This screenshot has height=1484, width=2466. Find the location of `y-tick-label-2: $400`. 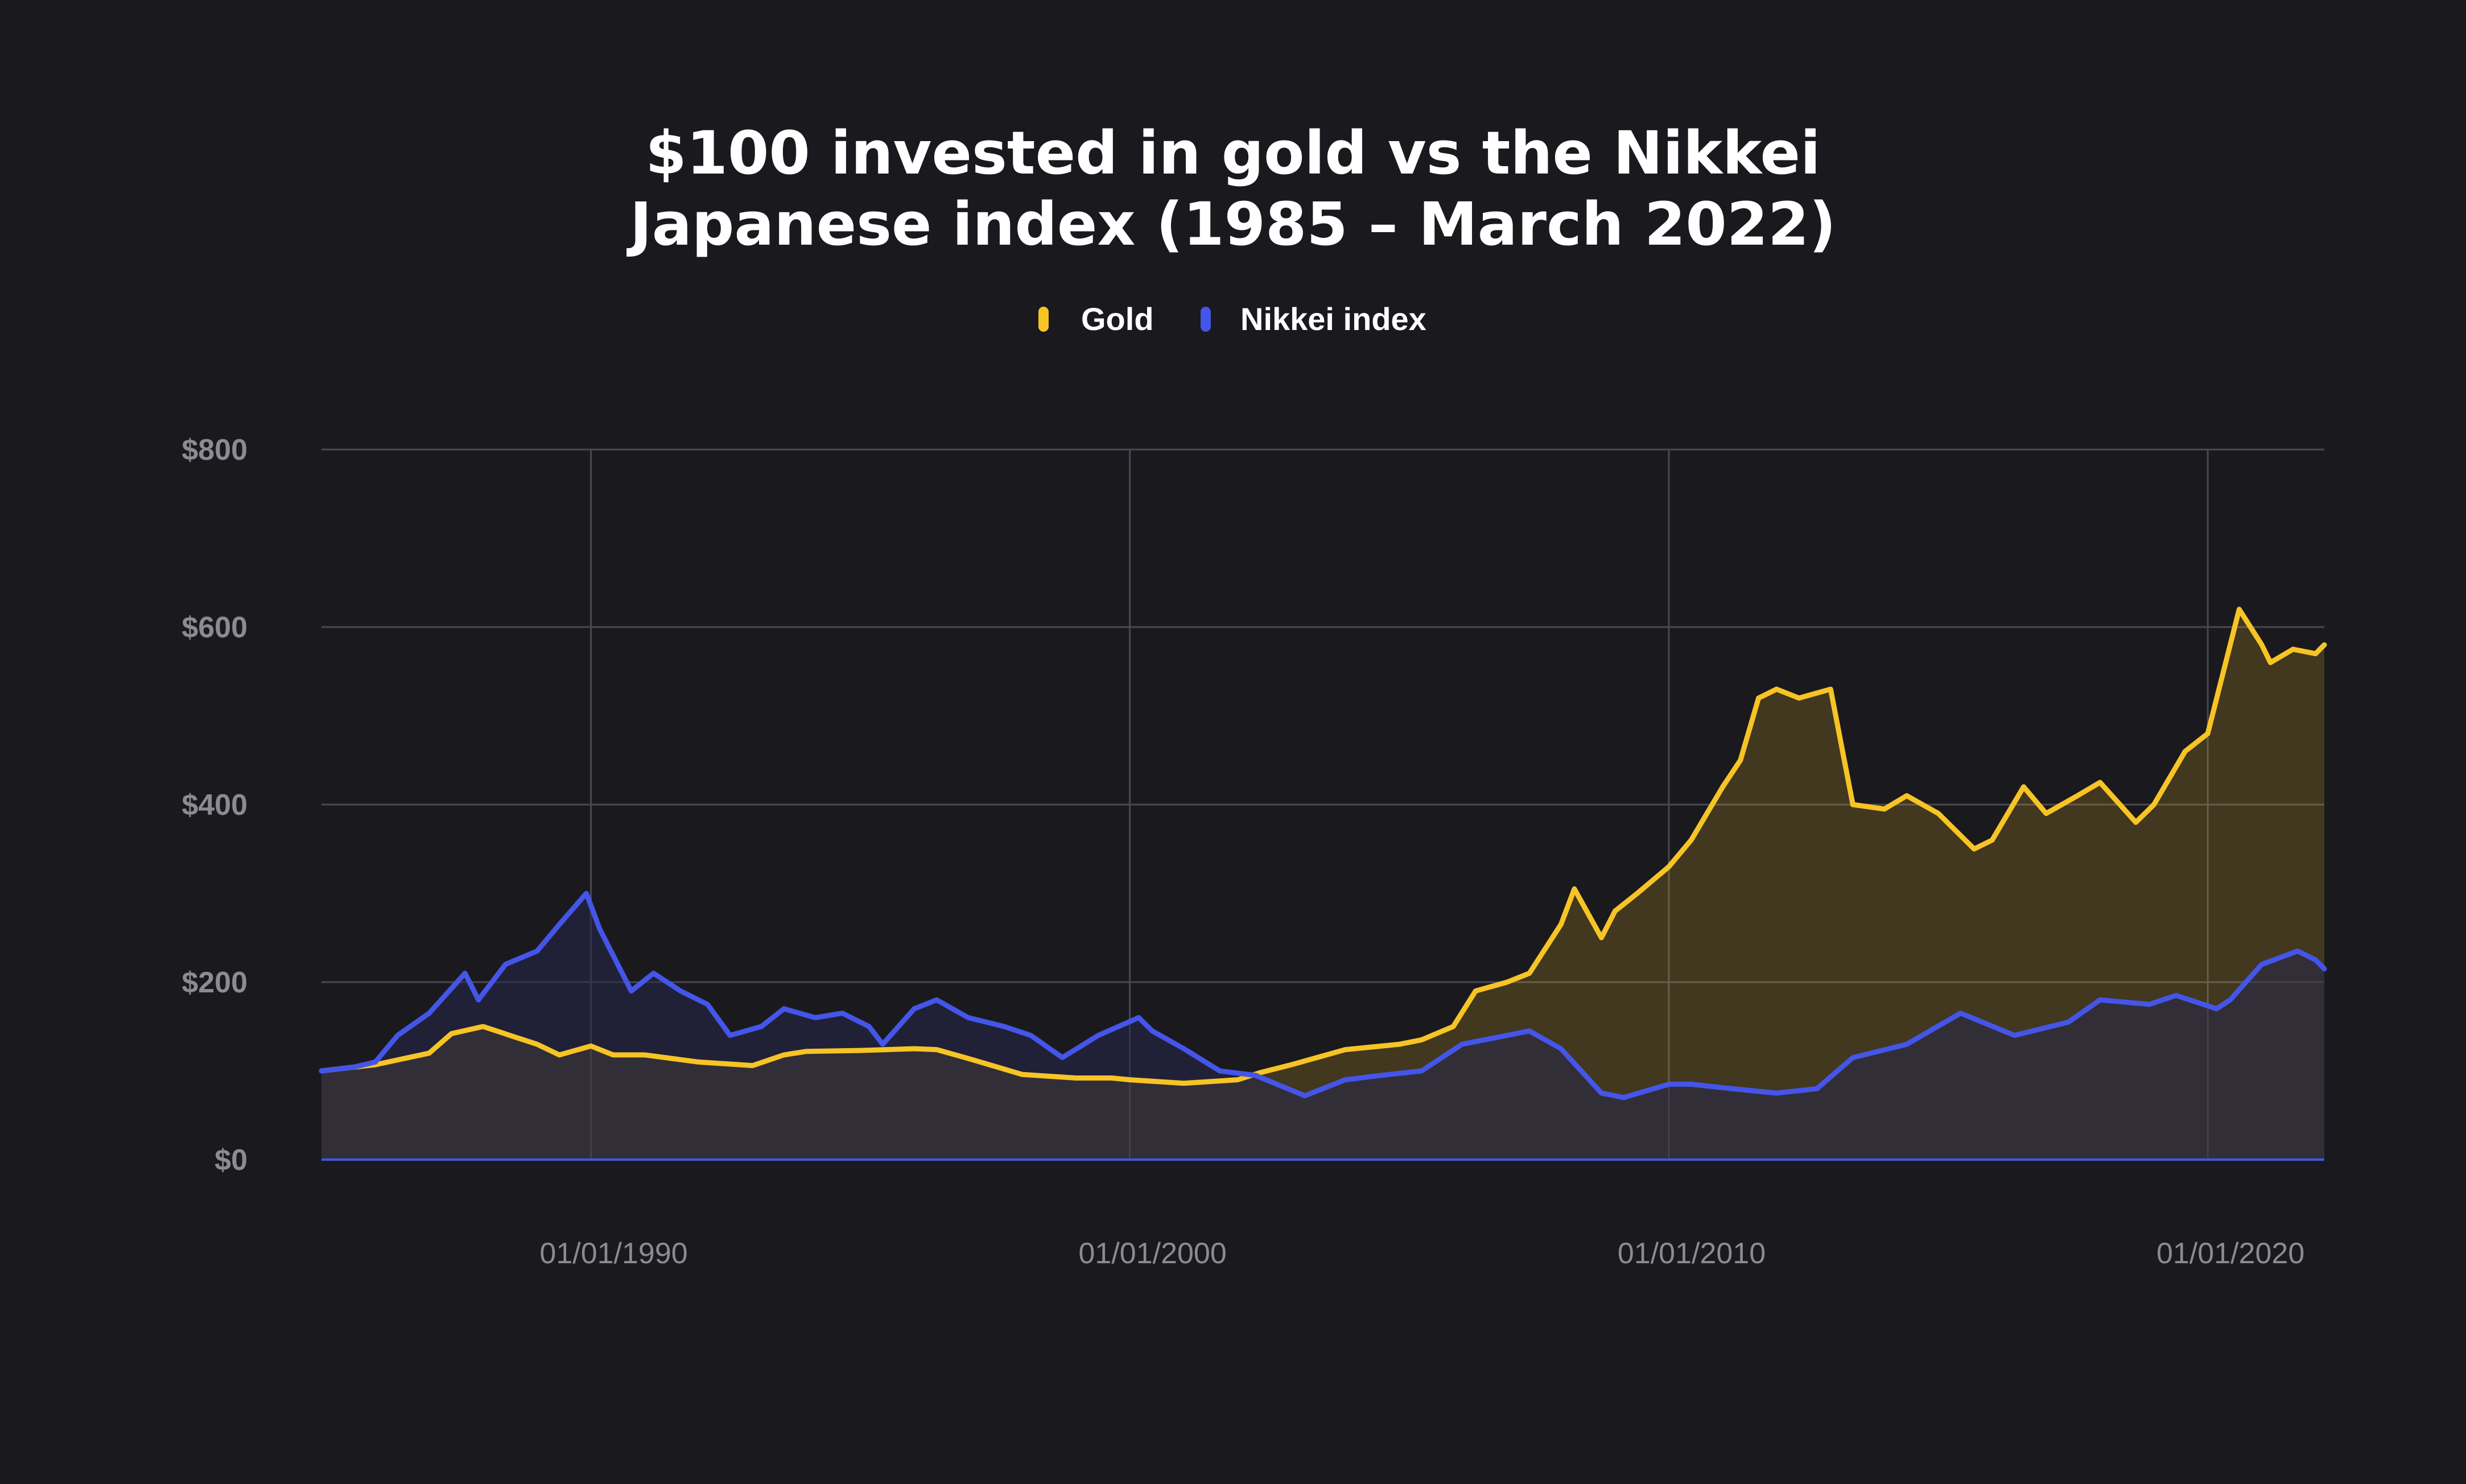

y-tick-label-2: $400 is located at coordinates (215, 805).